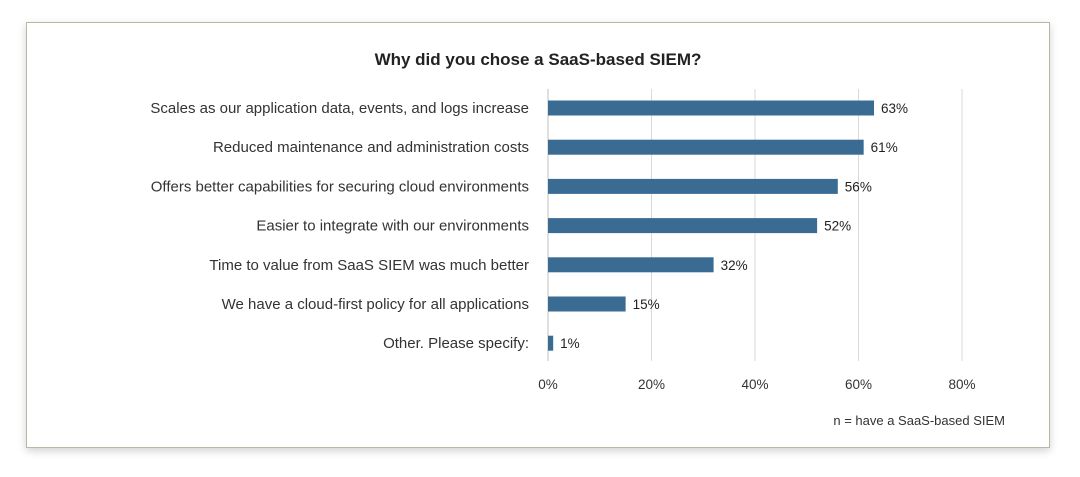 This screenshot has width=1080, height=477. I want to click on value-label: 1%, so click(570, 343).